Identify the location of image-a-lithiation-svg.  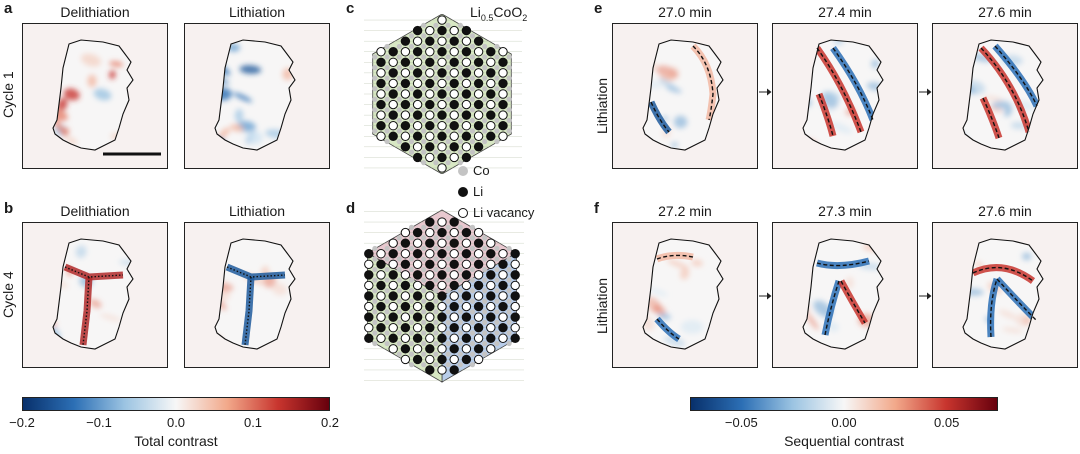
(255, 95).